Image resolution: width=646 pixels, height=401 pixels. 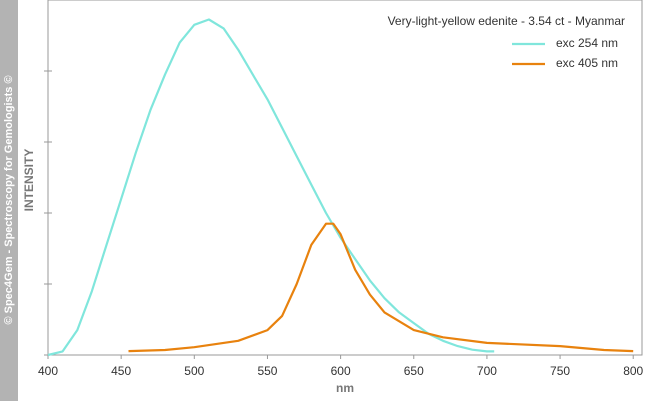 What do you see at coordinates (341, 371) in the screenshot?
I see `x-tick-label: 600` at bounding box center [341, 371].